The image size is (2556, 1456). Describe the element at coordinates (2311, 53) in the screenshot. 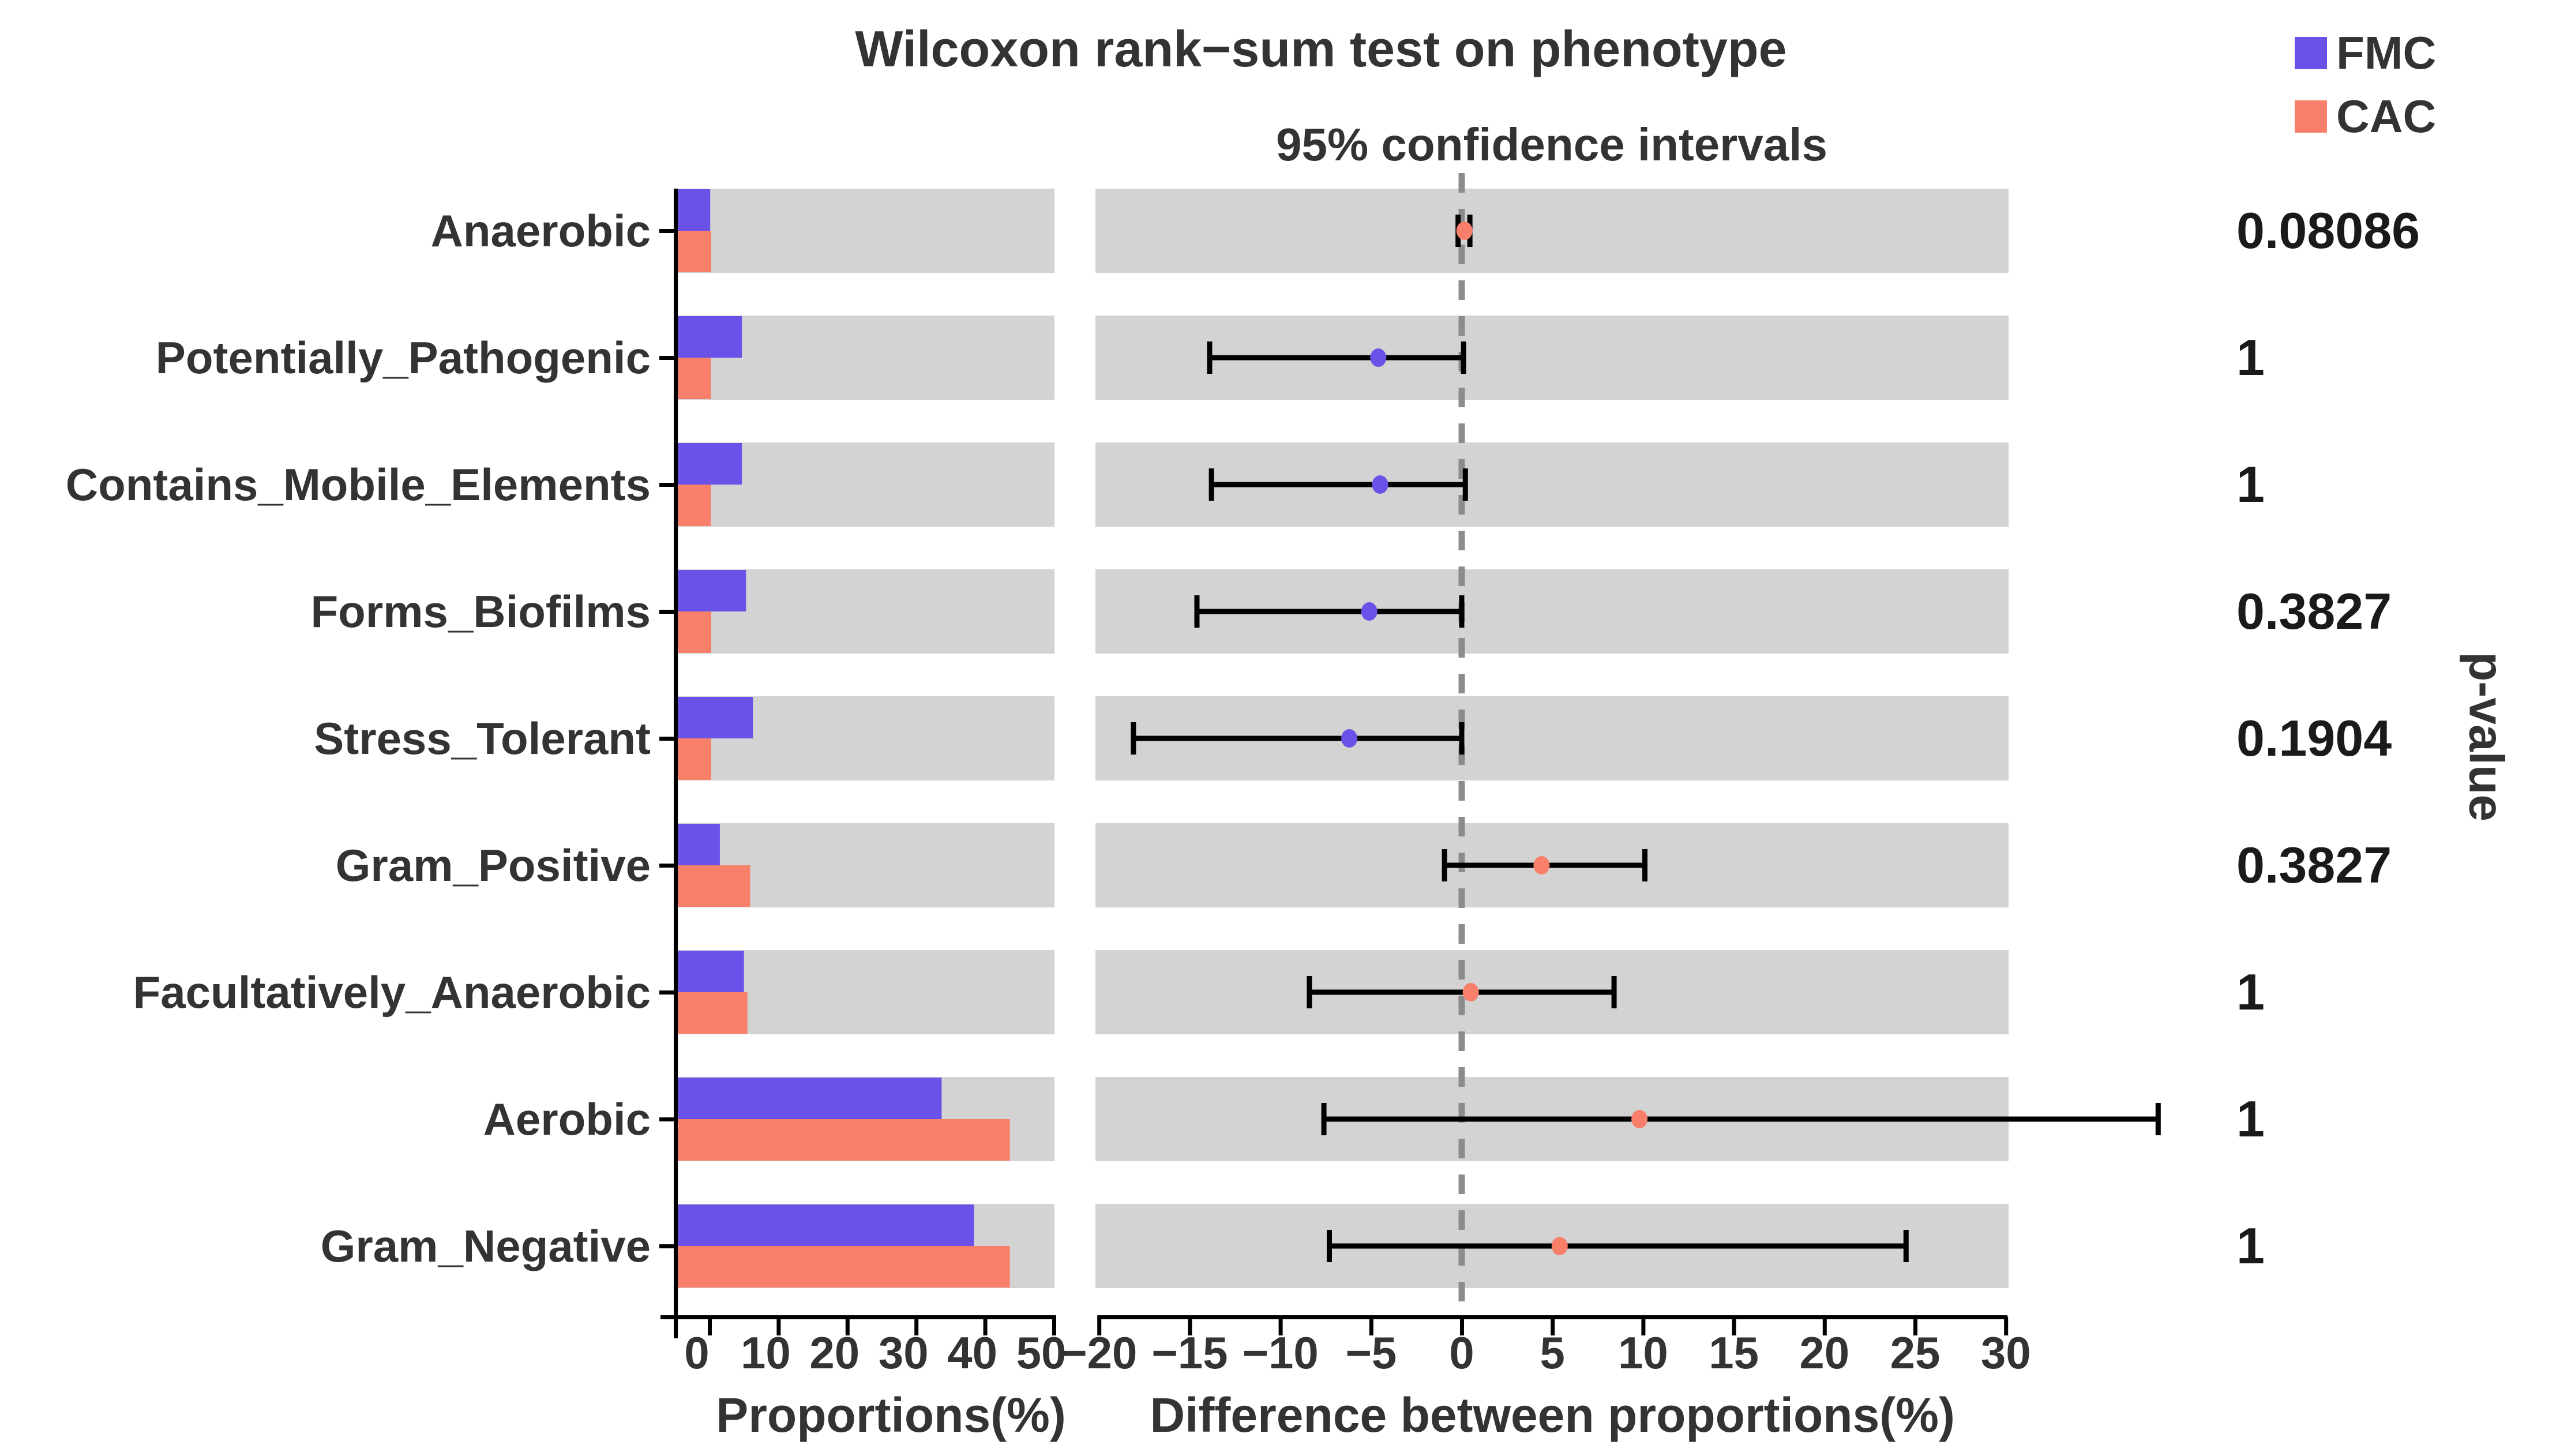

I see `fmc-color-swatch` at that location.